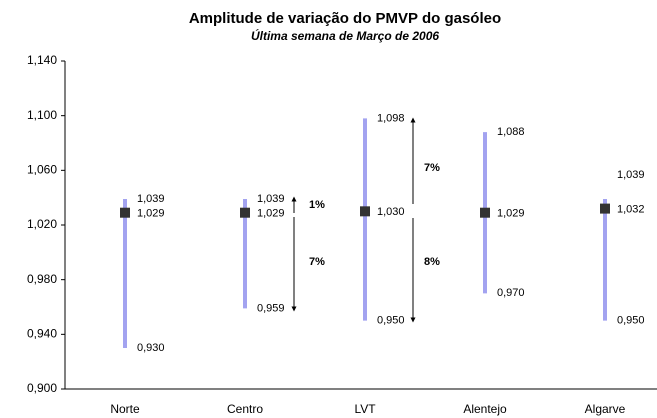  I want to click on x-tick-label: Alentejo, so click(485, 409).